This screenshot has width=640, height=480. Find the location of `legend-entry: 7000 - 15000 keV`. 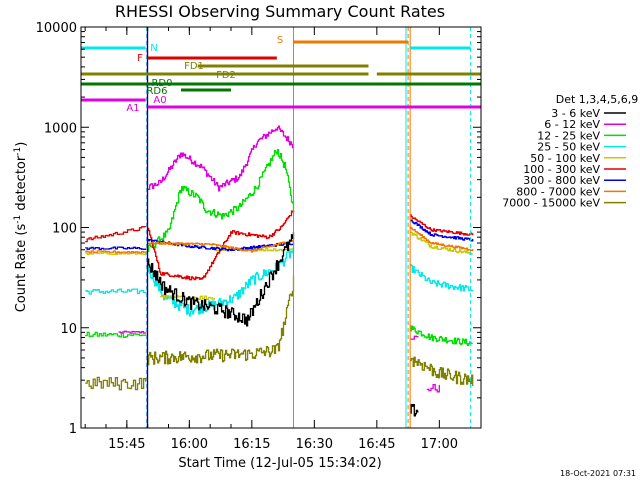

legend-entry: 7000 - 15000 keV is located at coordinates (564, 203).